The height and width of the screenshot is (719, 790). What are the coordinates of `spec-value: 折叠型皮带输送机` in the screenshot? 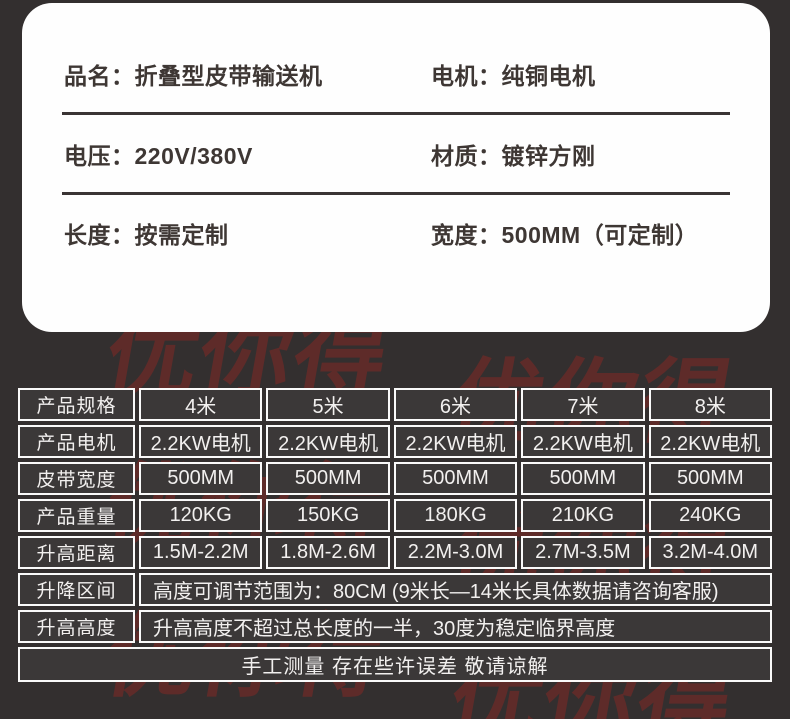 It's located at (228, 75).